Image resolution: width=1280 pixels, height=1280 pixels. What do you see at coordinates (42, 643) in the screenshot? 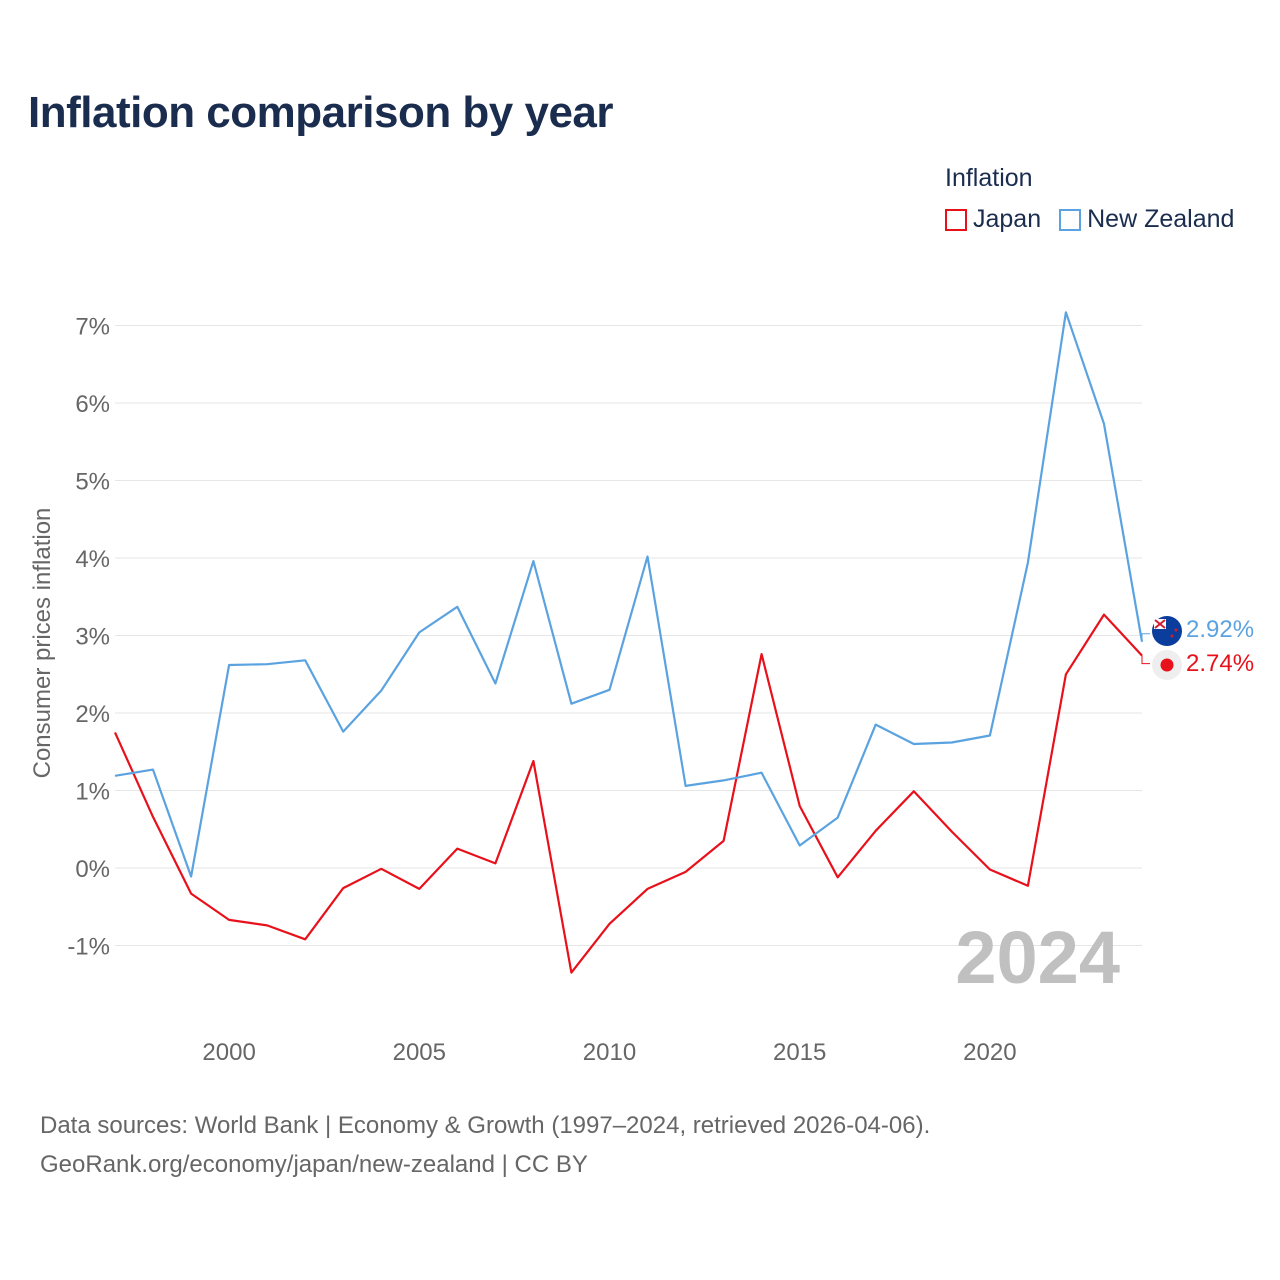
I see `y-axis-label: Consumer prices inflation` at bounding box center [42, 643].